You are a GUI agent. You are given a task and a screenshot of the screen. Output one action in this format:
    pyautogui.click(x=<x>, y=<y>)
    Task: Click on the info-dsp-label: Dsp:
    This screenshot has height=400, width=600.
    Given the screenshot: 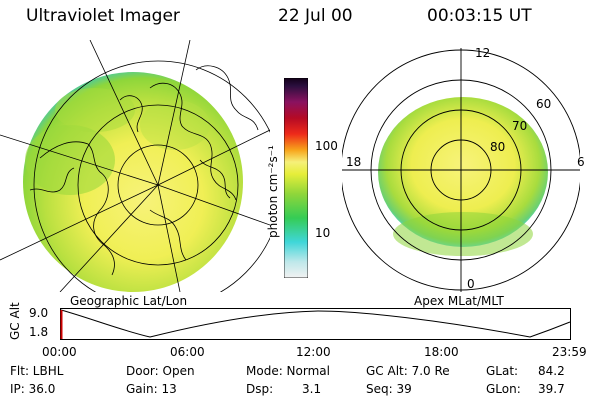 What is the action you would take?
    pyautogui.click(x=260, y=389)
    